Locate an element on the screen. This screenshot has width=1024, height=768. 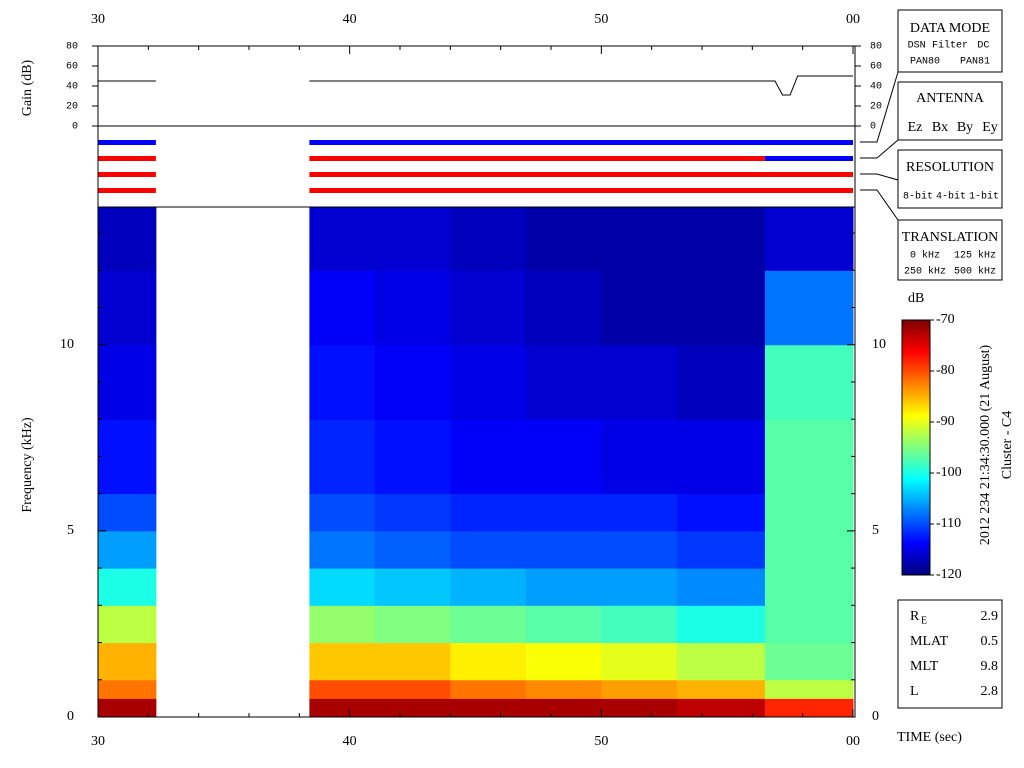
x-tick-label: 30 is located at coordinates (98, 741).